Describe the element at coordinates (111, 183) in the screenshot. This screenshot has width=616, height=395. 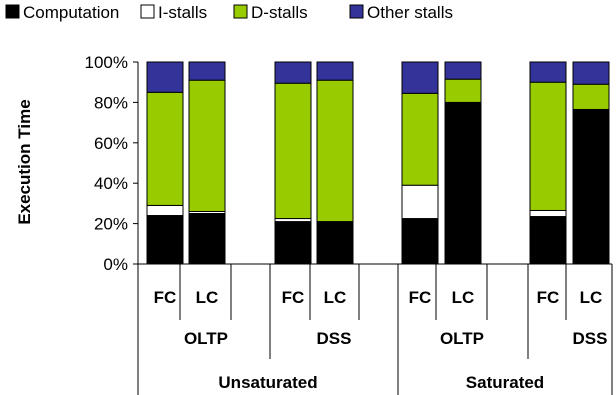
I see `y-tick-label: 40%` at that location.